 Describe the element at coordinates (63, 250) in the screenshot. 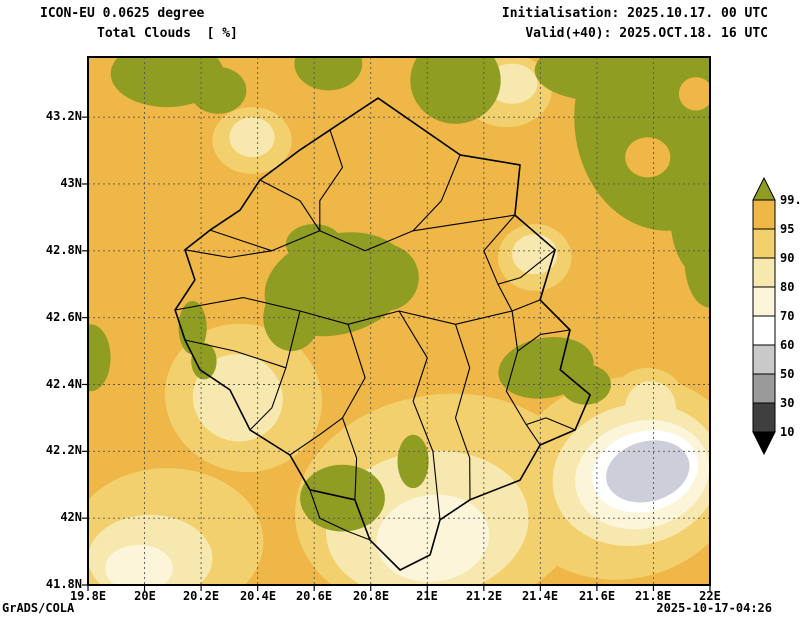

I see `y-axis-label: 42.8N` at that location.